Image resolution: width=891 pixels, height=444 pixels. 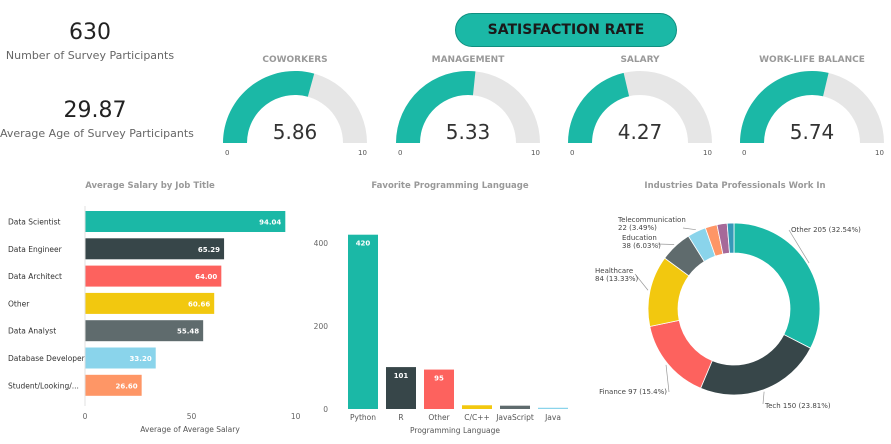 What do you see at coordinates (455, 430) in the screenshot?
I see `x-axis-label: Programming Language` at bounding box center [455, 430].